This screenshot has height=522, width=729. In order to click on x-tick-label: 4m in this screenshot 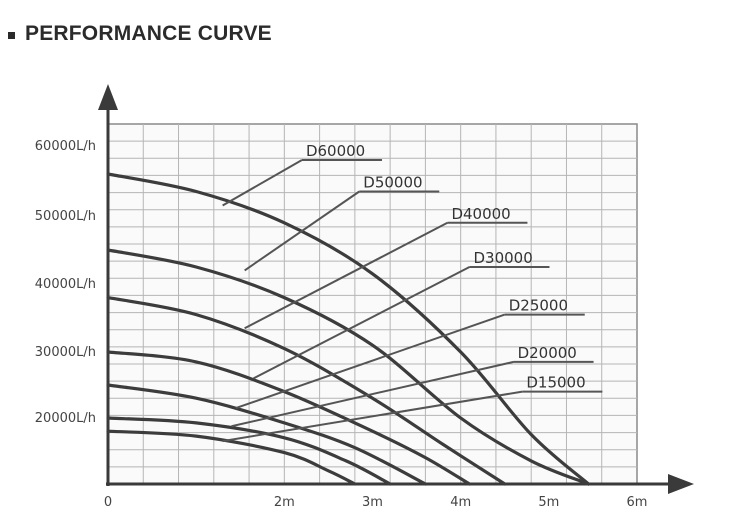, I will do `click(460, 502)`.